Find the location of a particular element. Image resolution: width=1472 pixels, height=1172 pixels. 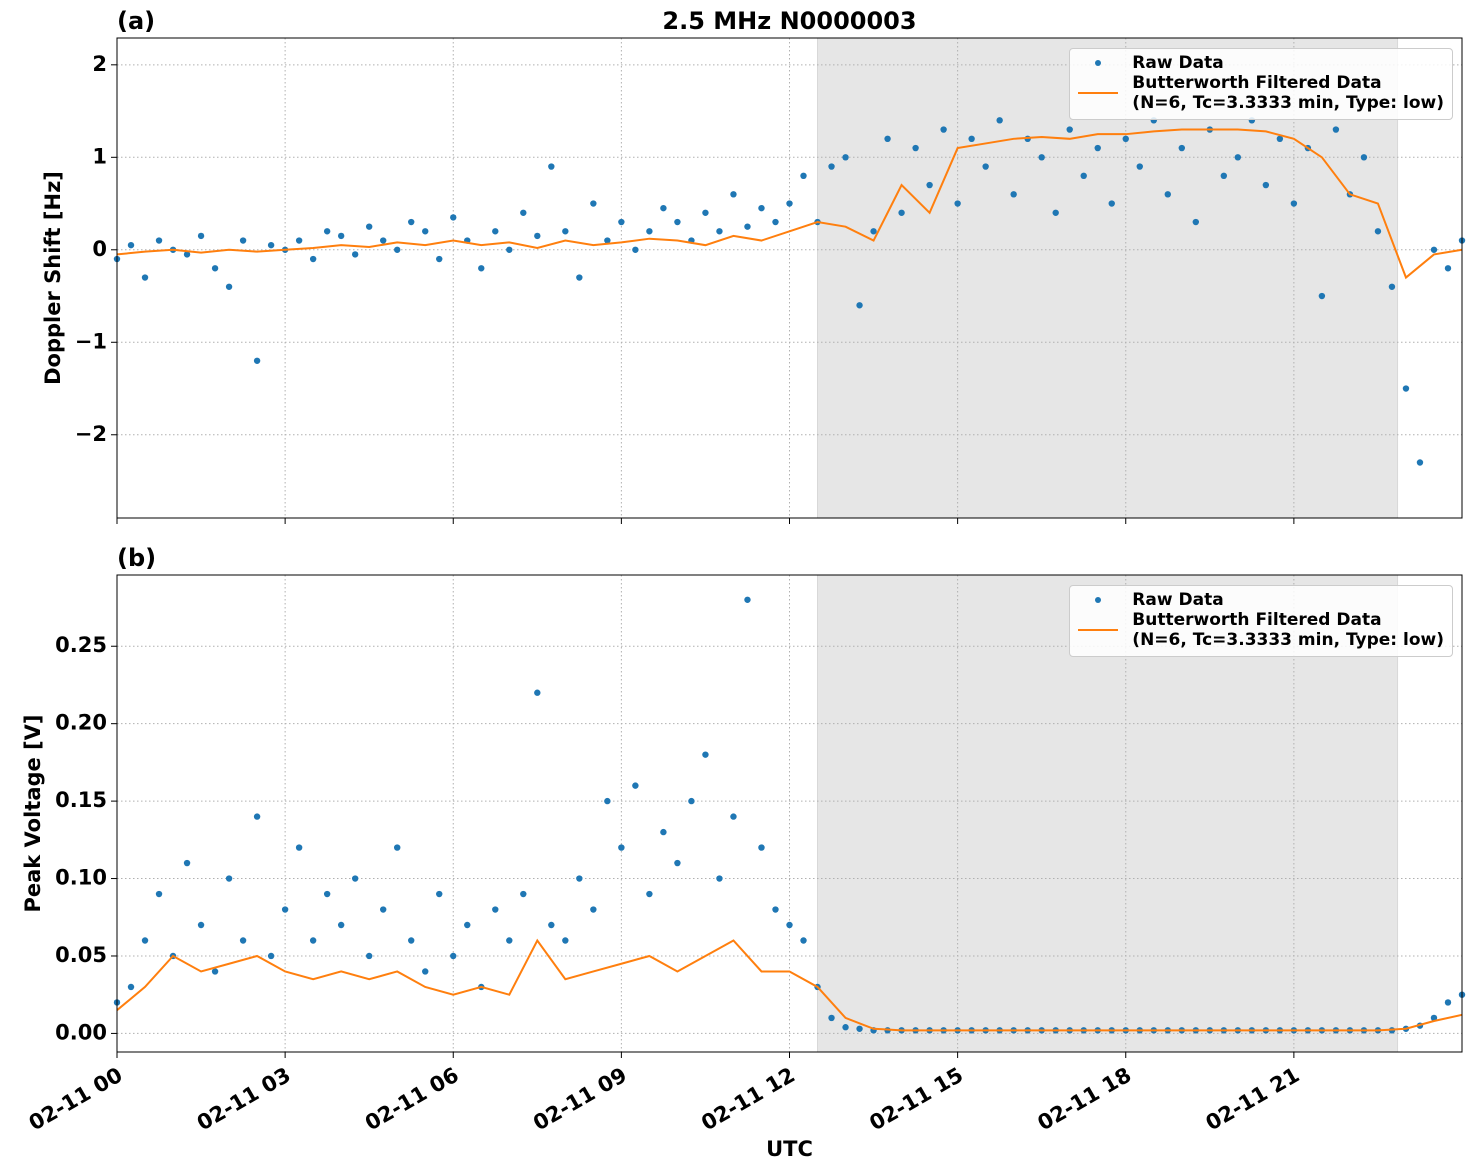

y-tick-label: 0.15 is located at coordinates (81, 800).